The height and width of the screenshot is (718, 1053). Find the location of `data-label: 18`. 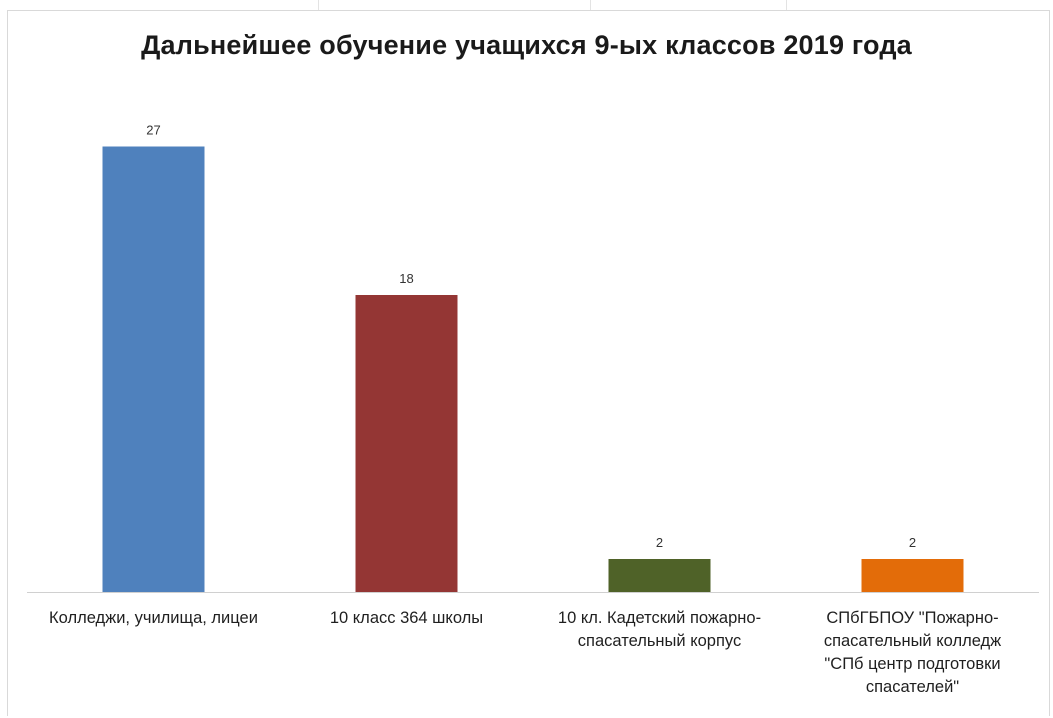

data-label: 18 is located at coordinates (406, 278).